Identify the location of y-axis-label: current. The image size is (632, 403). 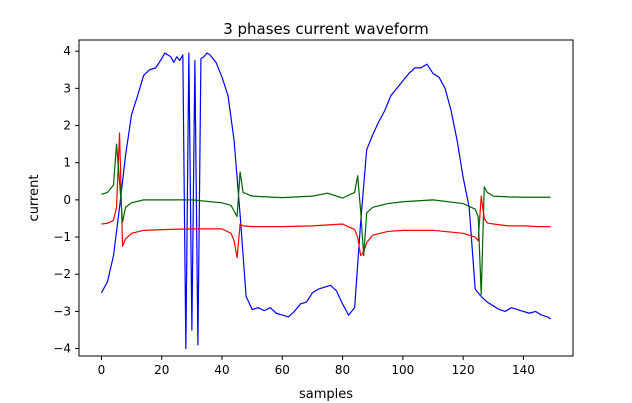
(34, 198).